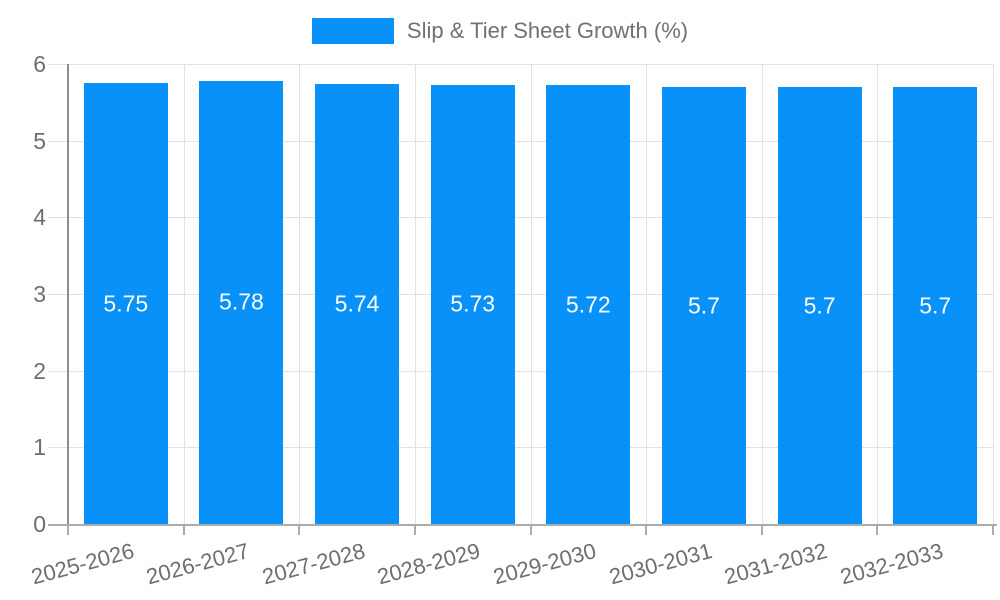 Image resolution: width=1000 pixels, height=600 pixels. Describe the element at coordinates (39, 447) in the screenshot. I see `y-axis-label: 1` at that location.